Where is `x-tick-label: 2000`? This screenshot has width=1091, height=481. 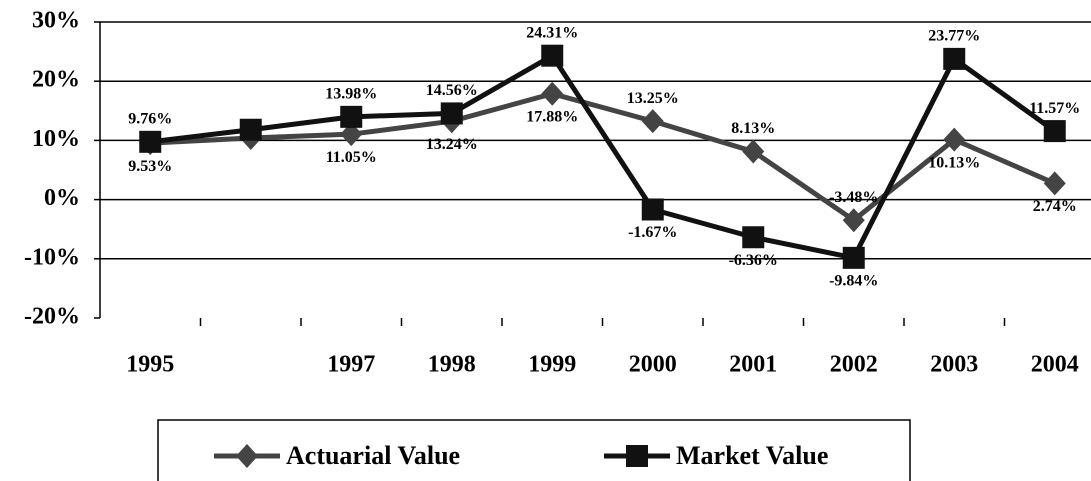 x-tick-label: 2000 is located at coordinates (653, 365).